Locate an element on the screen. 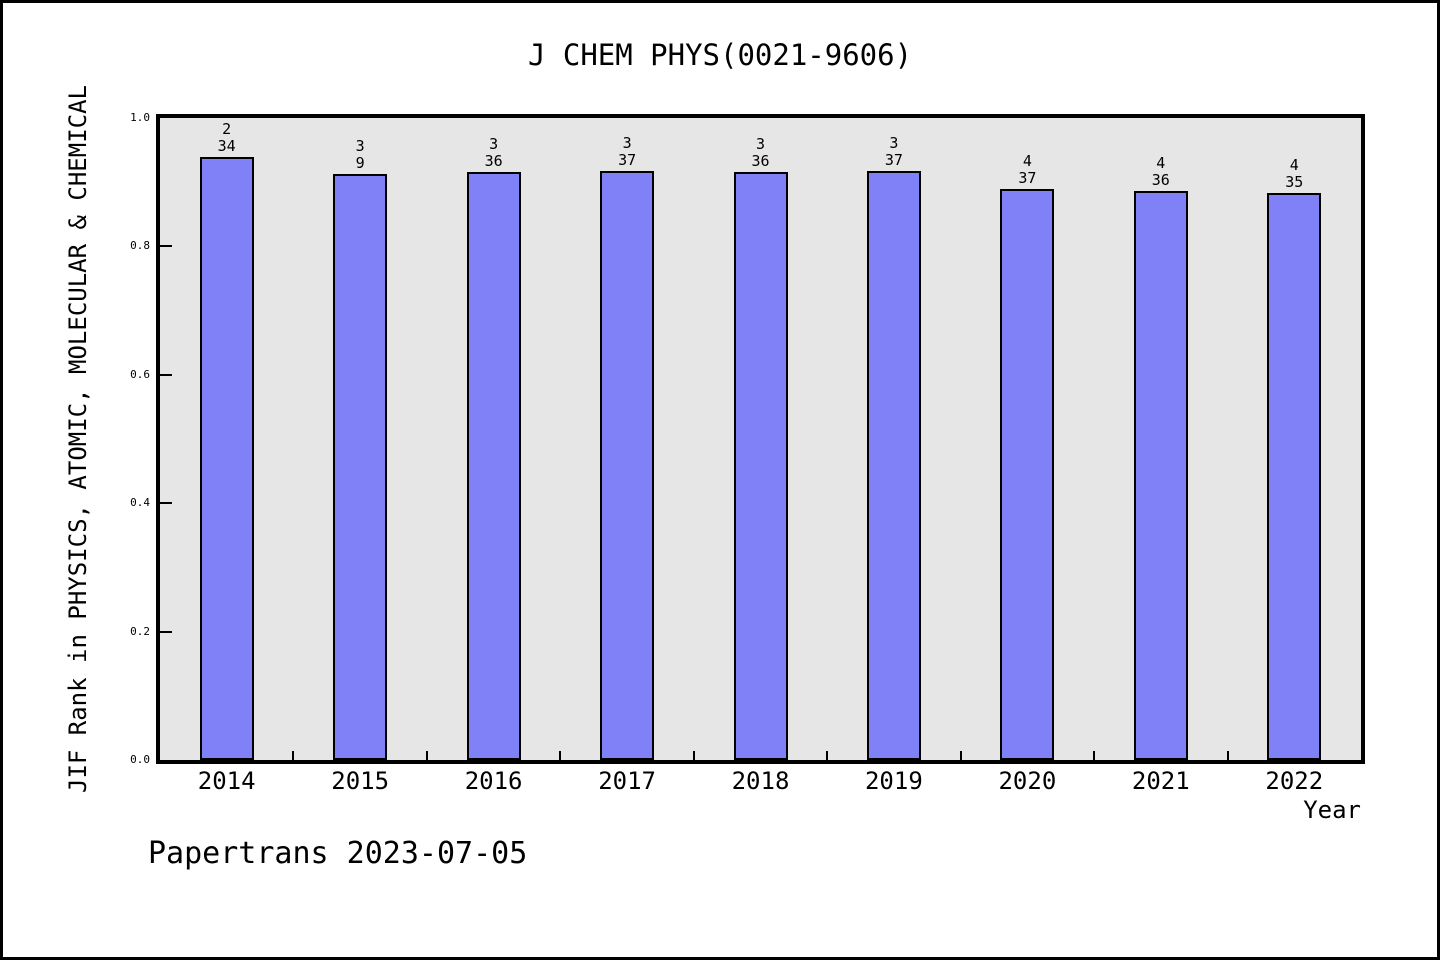 The image size is (1440, 960). y-tick-label-0.2: 0.2 is located at coordinates (140, 631).